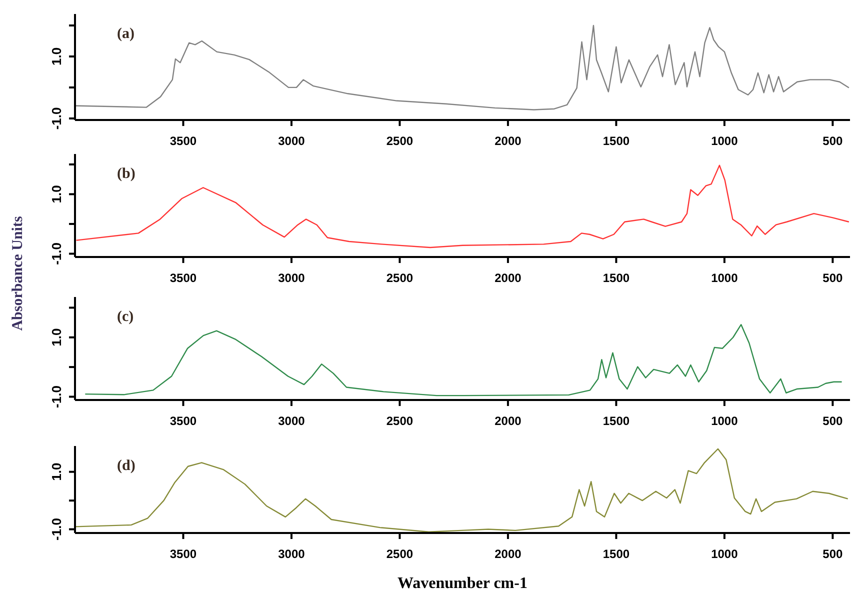  I want to click on x-axis-title: Wavenumber cm-1, so click(463, 583).